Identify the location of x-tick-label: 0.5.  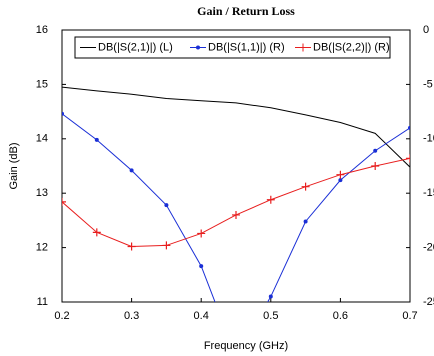
(270, 316).